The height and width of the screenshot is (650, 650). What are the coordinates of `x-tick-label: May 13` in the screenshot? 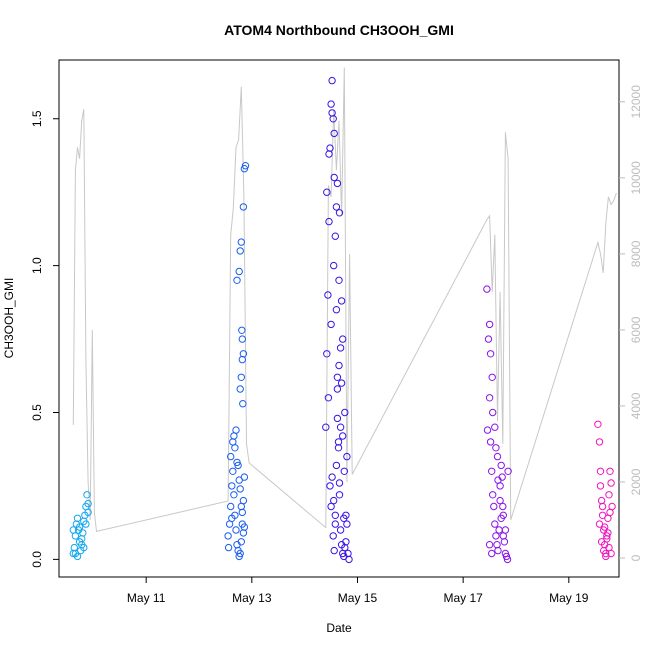 It's located at (252, 598).